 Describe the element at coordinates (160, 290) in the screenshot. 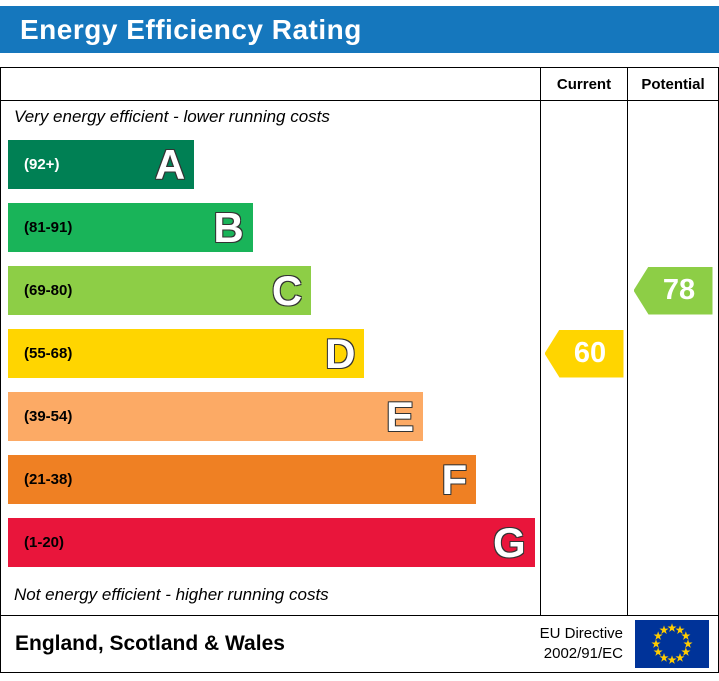

I see `band-bar-c: (69-80) C` at that location.